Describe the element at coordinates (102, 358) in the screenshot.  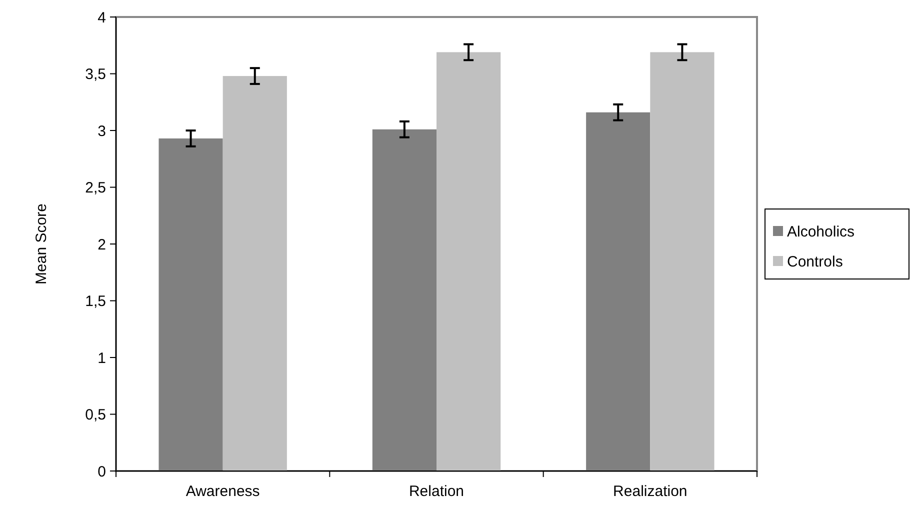
I see `y-tick-label: 1` at that location.